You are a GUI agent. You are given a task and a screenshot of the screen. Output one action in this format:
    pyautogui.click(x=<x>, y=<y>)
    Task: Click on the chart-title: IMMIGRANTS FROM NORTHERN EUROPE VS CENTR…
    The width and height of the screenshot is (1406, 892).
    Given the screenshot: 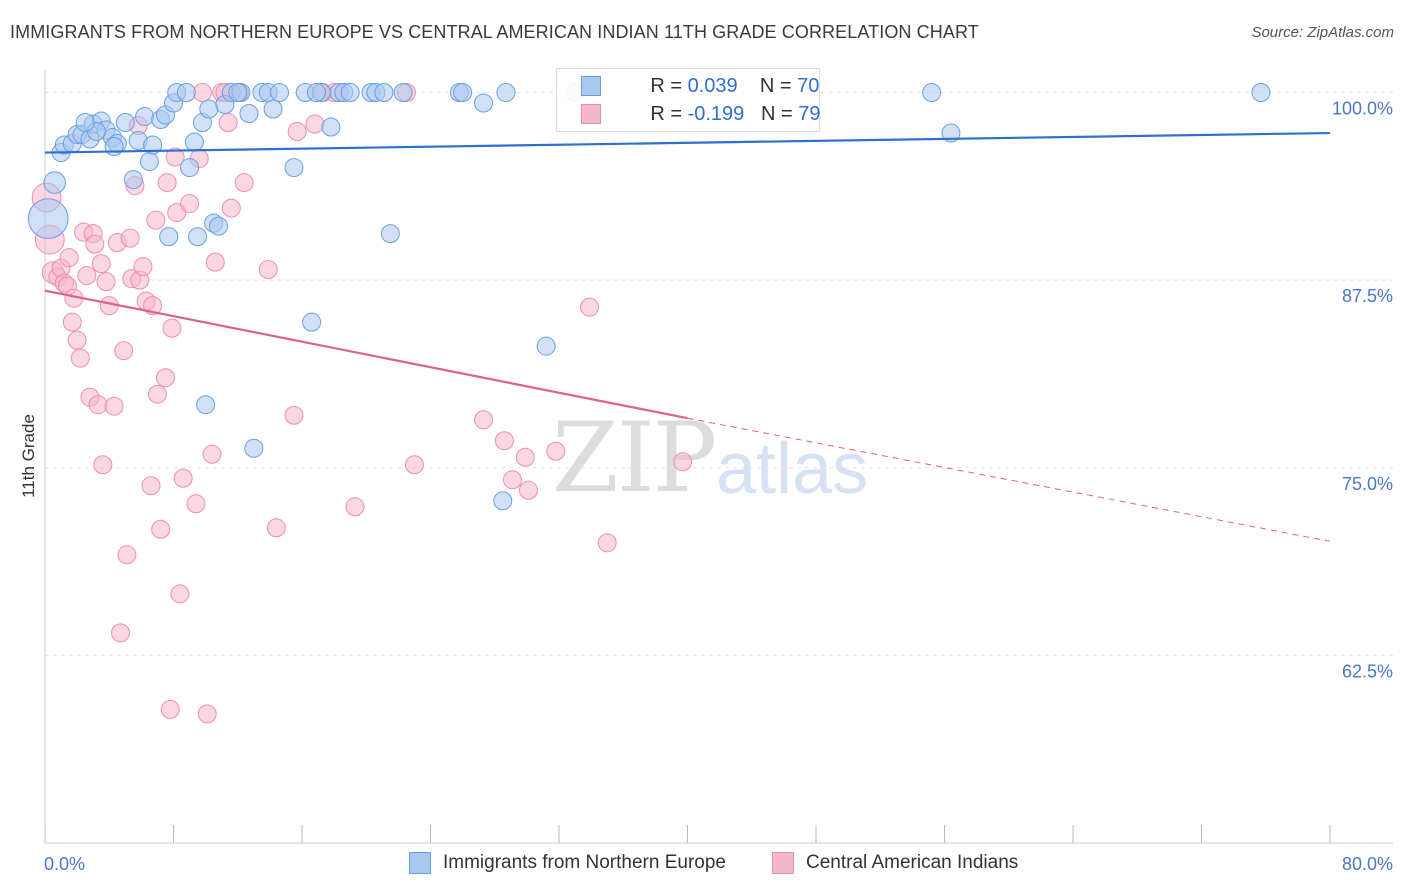 What is the action you would take?
    pyautogui.click(x=494, y=32)
    